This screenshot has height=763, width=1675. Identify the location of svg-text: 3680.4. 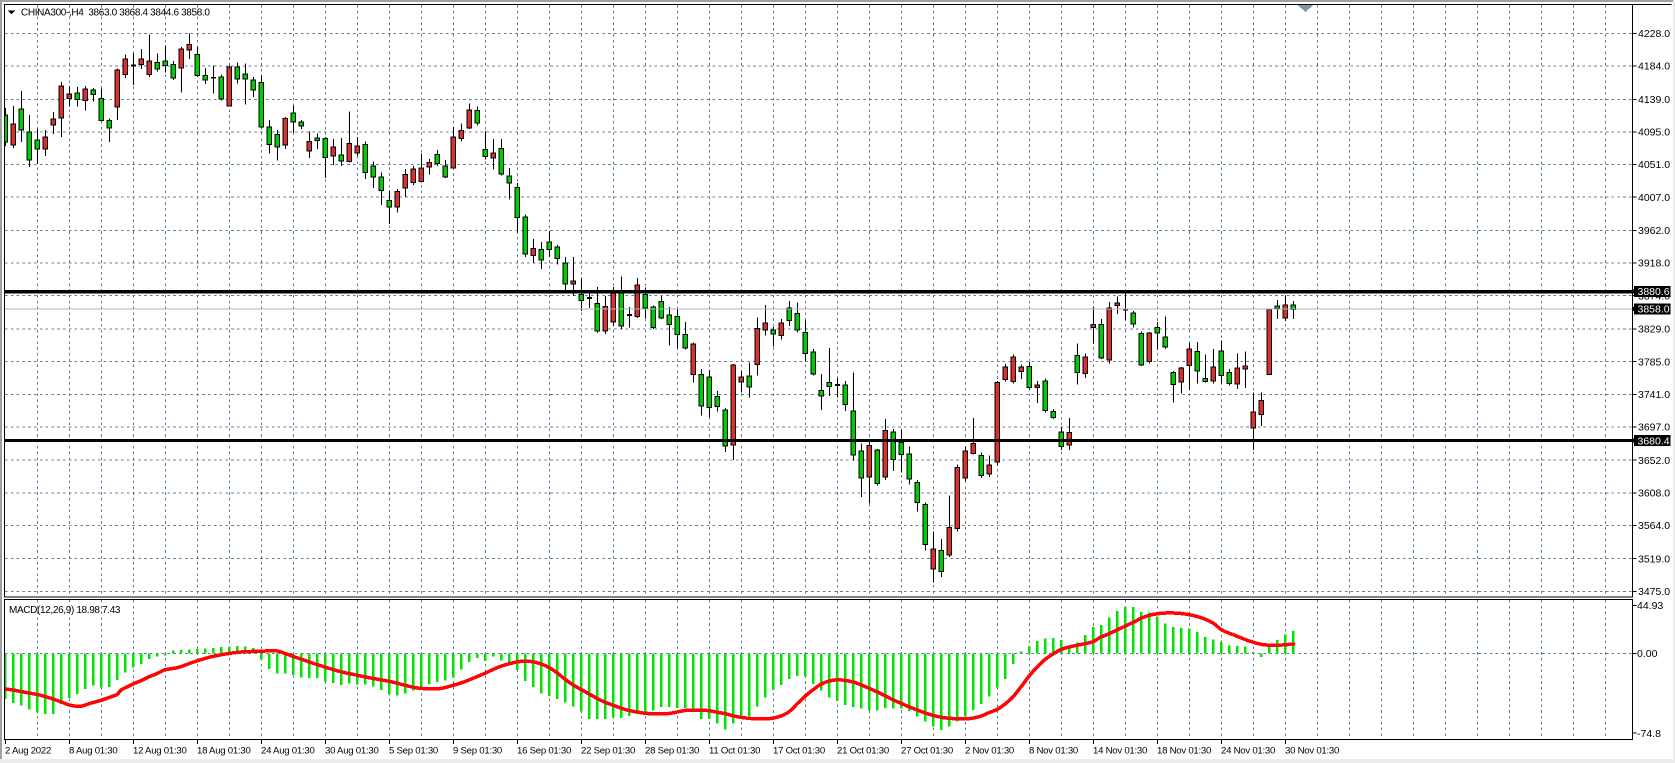
(1654, 441).